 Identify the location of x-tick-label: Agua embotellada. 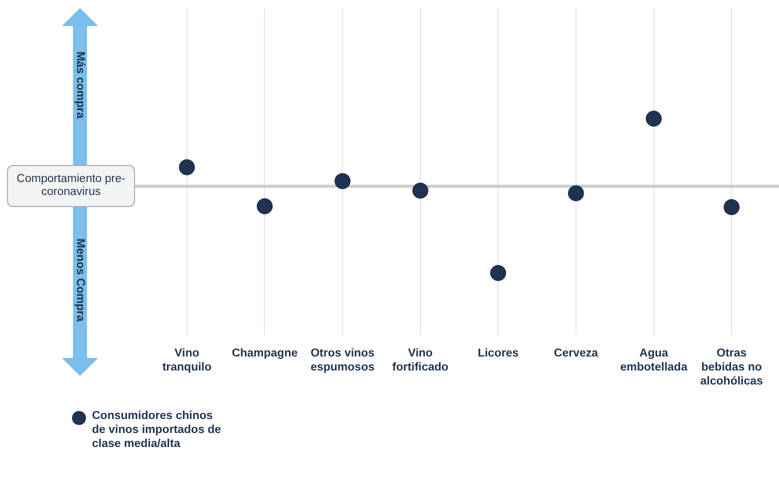
(654, 361).